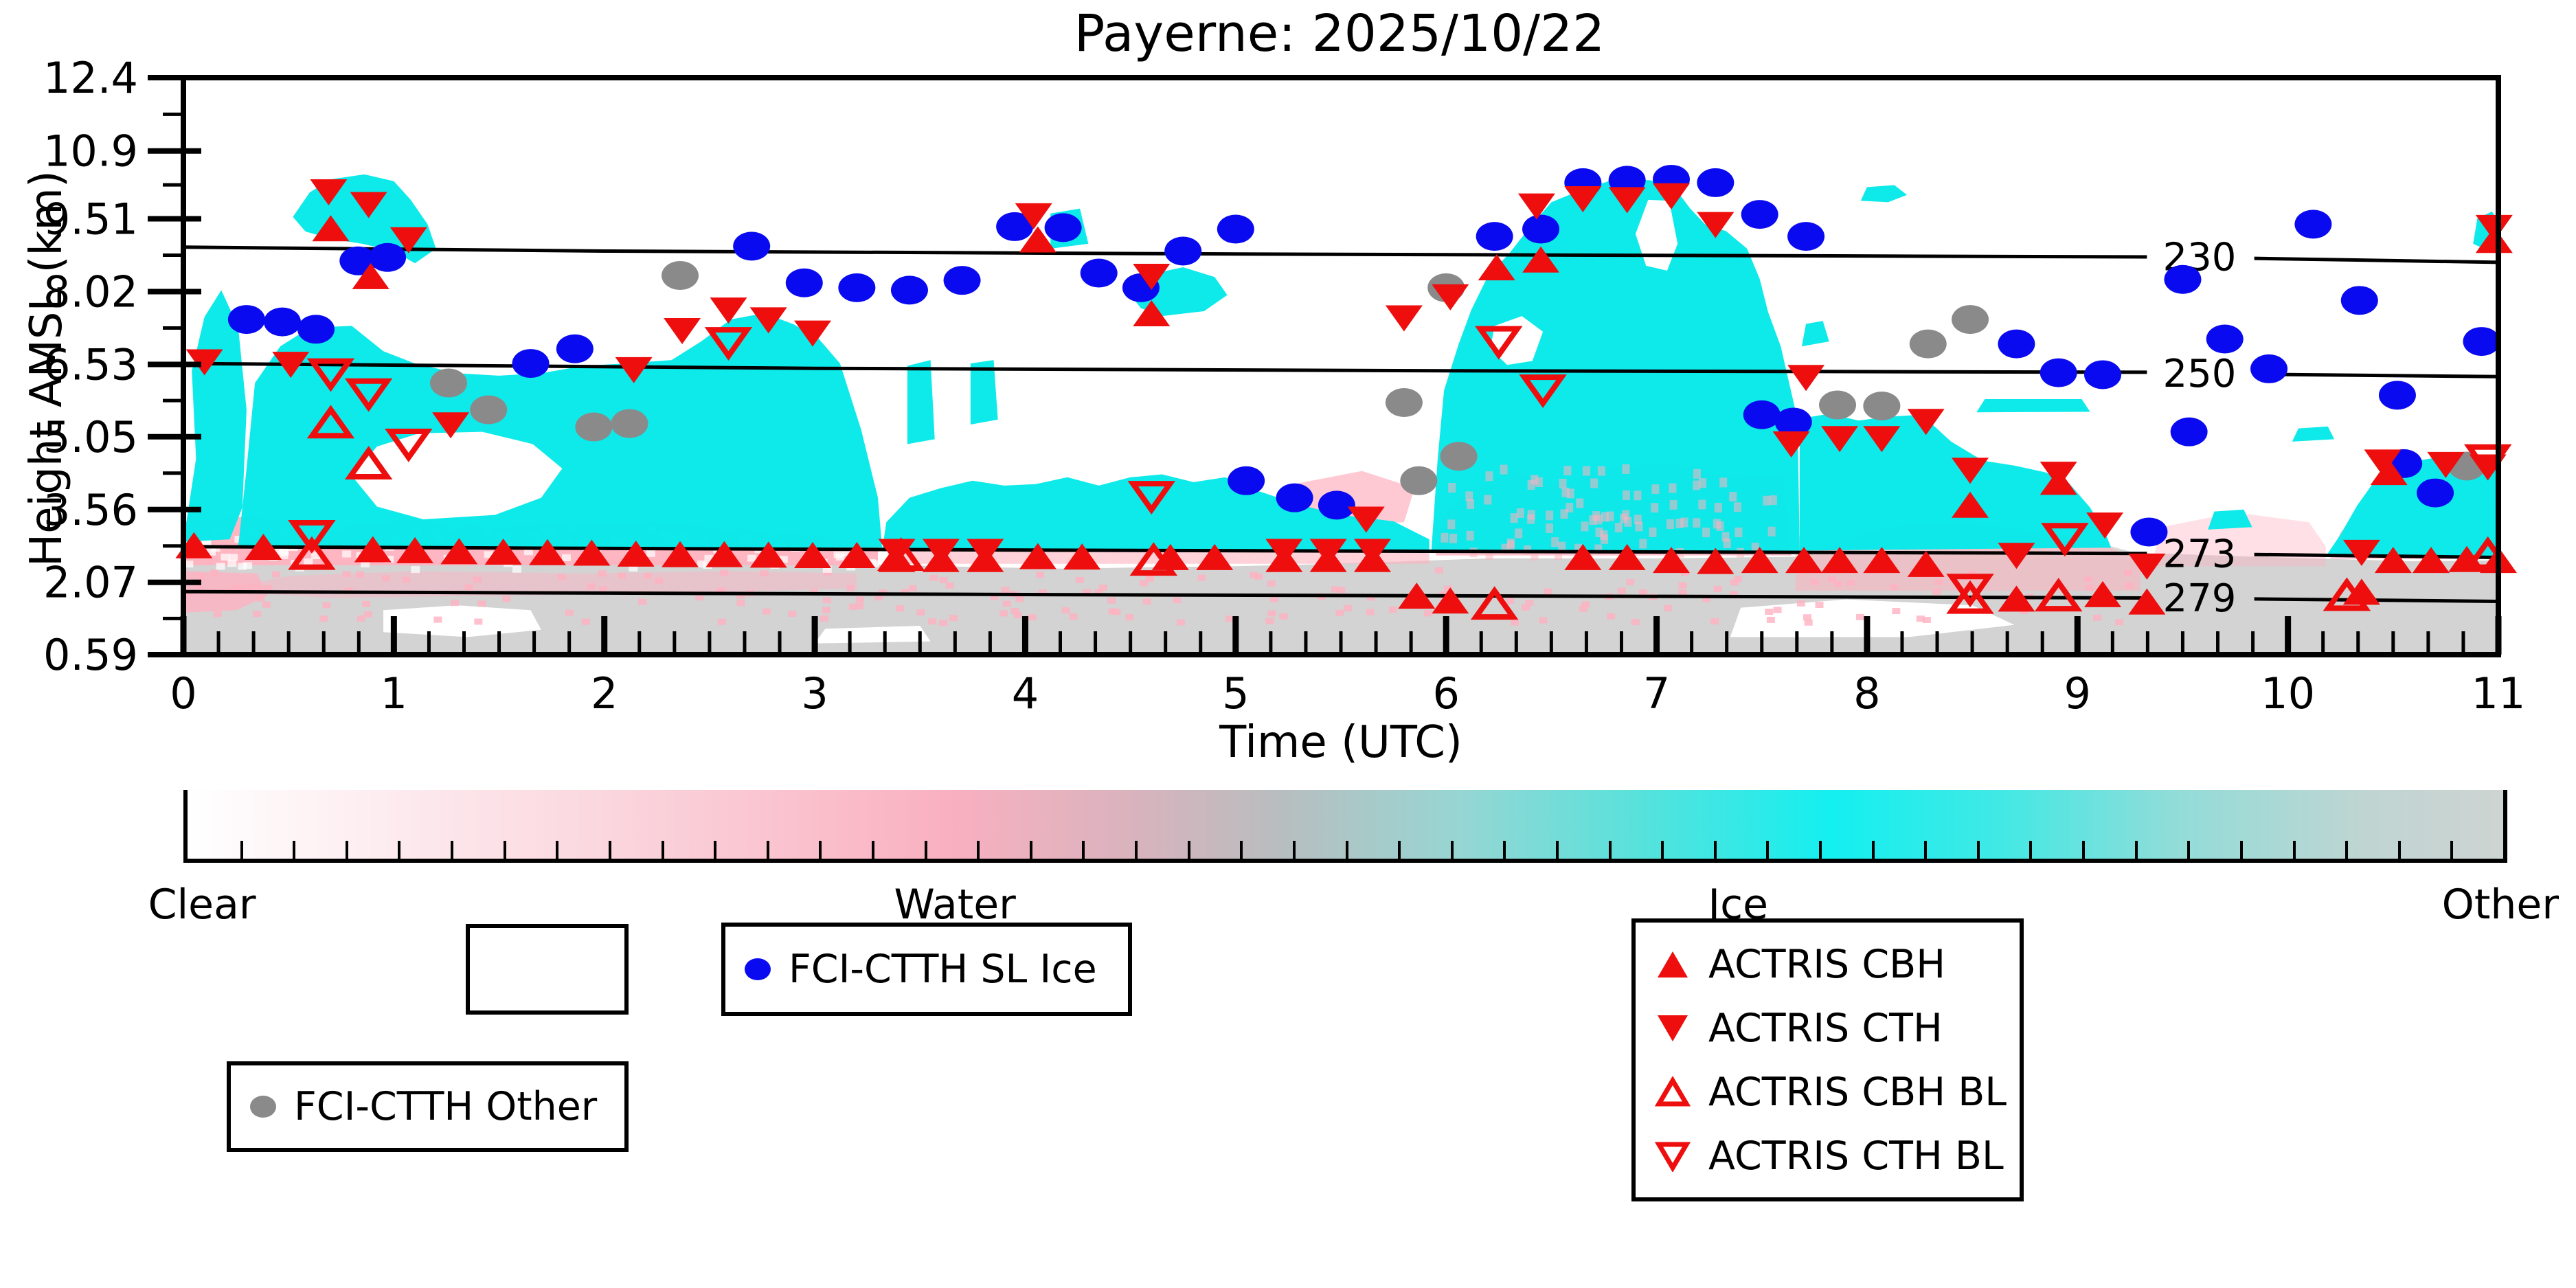  Describe the element at coordinates (394, 693) in the screenshot. I see `x-tick-label: 1` at that location.